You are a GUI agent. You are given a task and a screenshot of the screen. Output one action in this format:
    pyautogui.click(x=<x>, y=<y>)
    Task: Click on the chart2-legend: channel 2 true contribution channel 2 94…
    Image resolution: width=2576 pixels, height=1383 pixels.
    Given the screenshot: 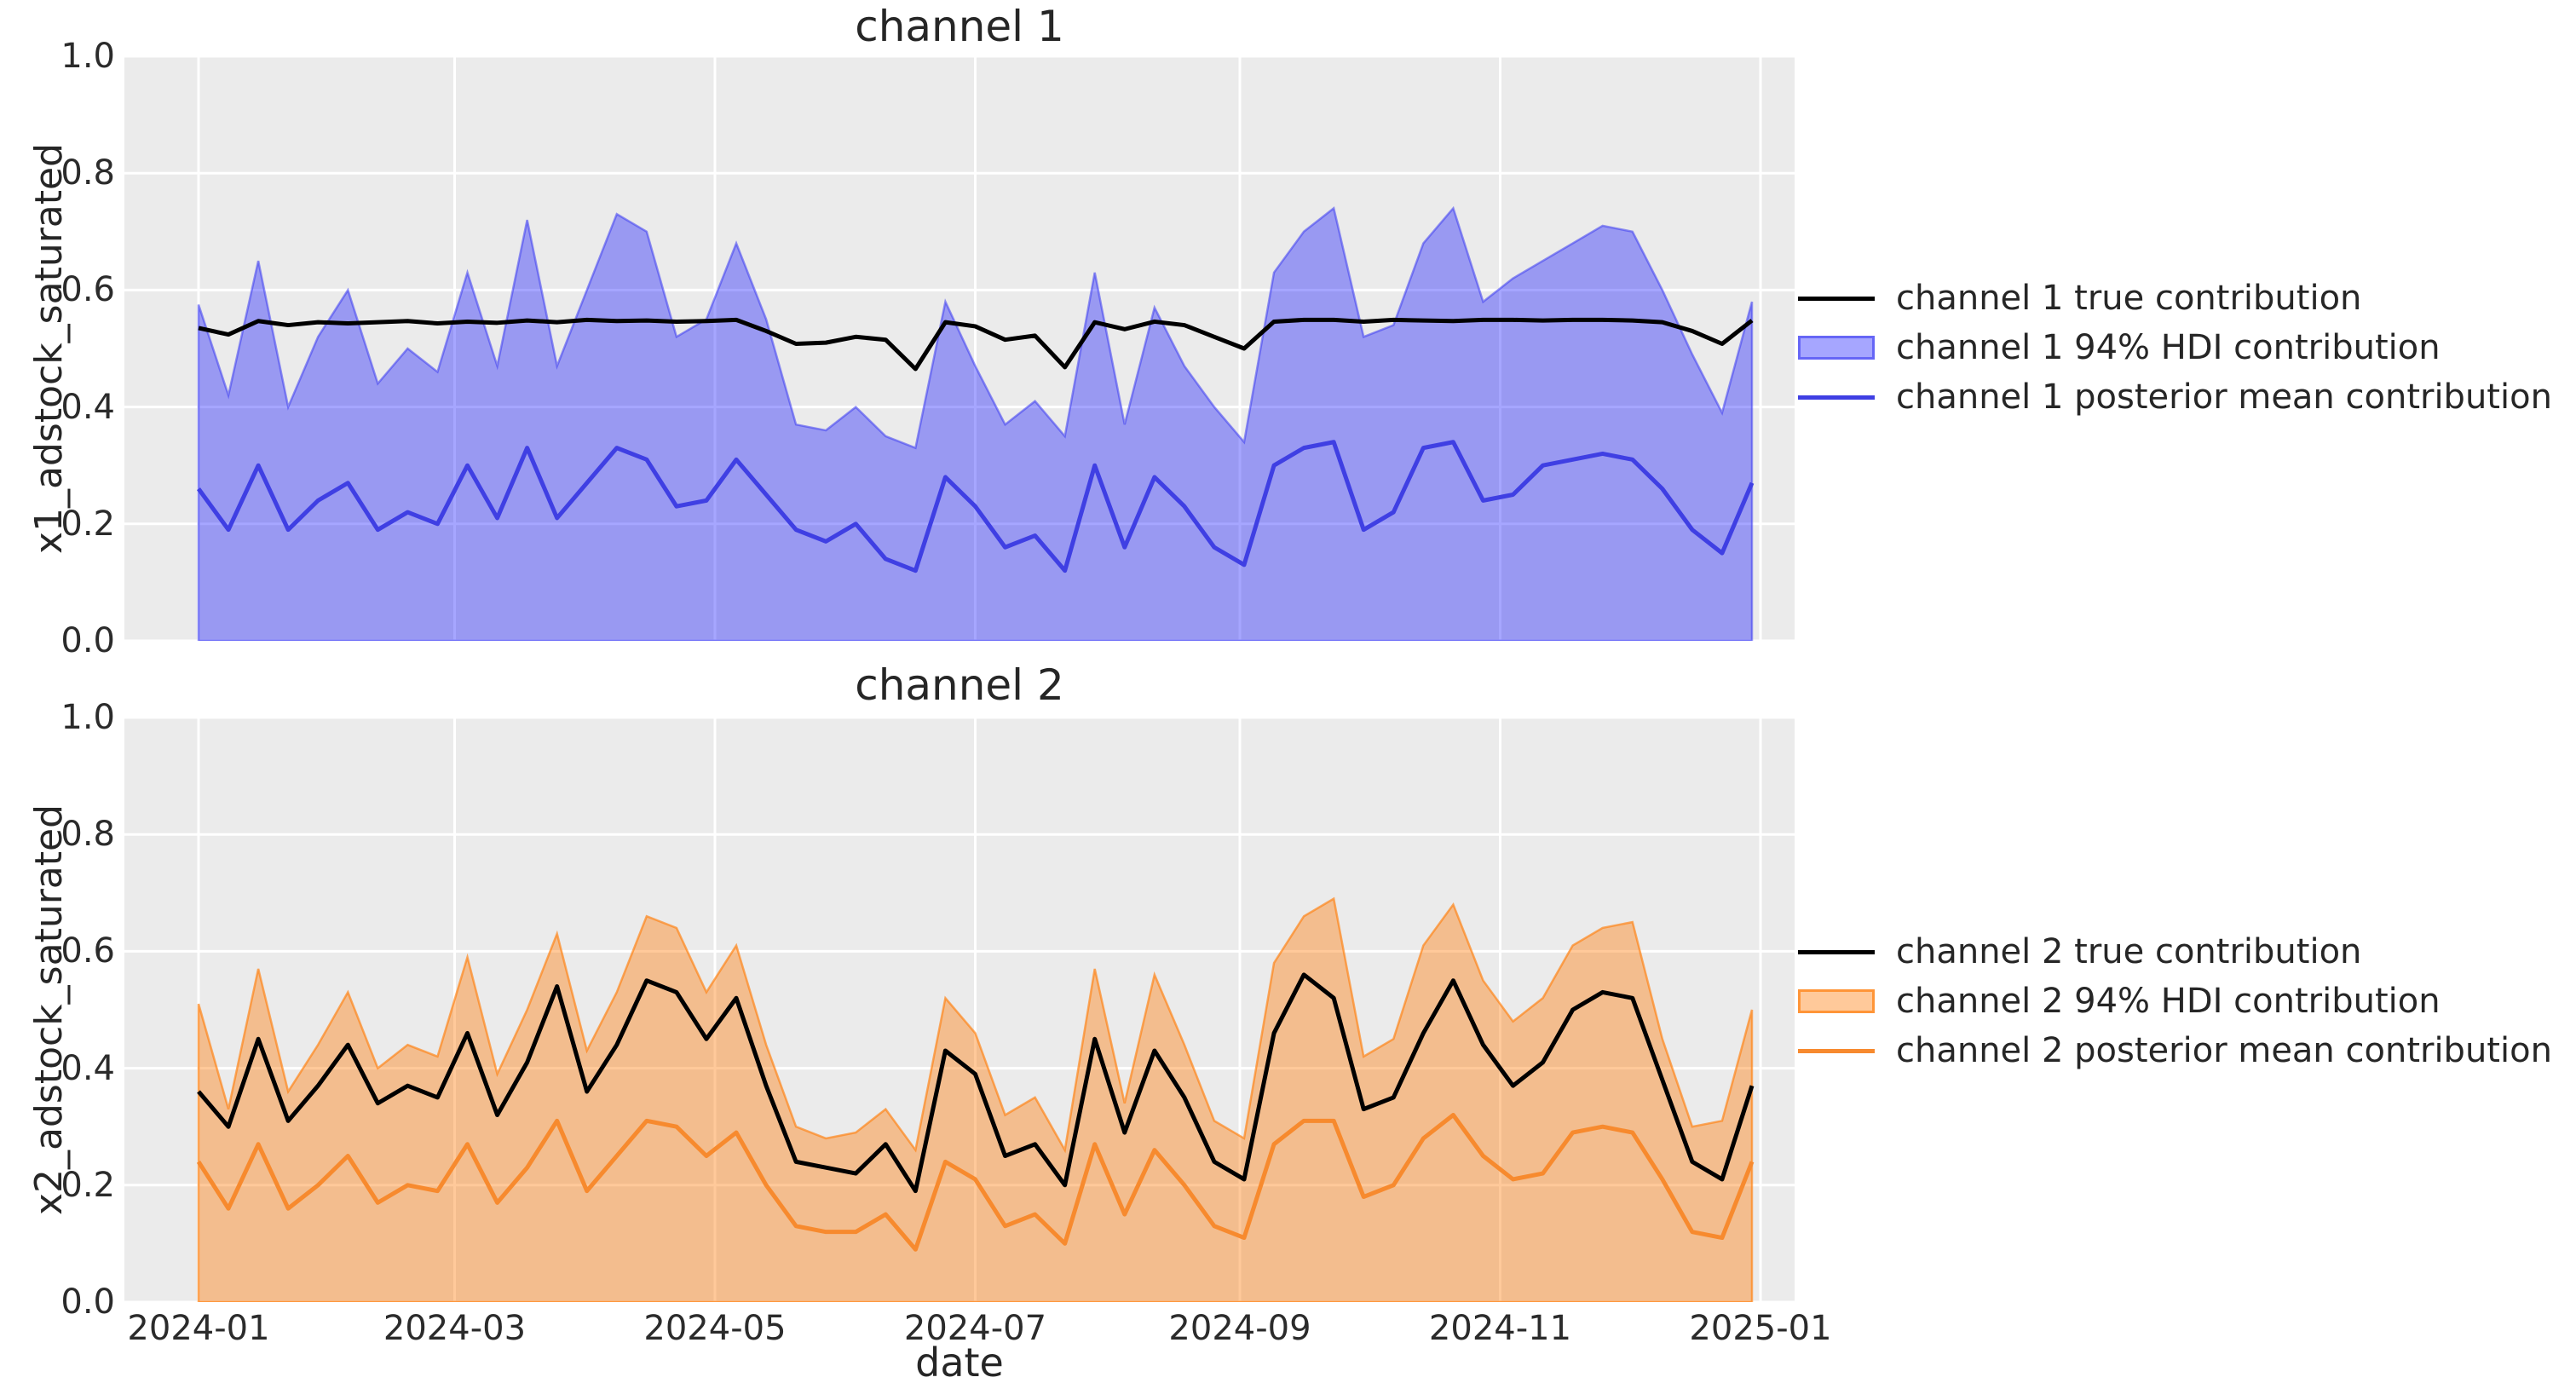 What is the action you would take?
    pyautogui.click(x=2175, y=1001)
    